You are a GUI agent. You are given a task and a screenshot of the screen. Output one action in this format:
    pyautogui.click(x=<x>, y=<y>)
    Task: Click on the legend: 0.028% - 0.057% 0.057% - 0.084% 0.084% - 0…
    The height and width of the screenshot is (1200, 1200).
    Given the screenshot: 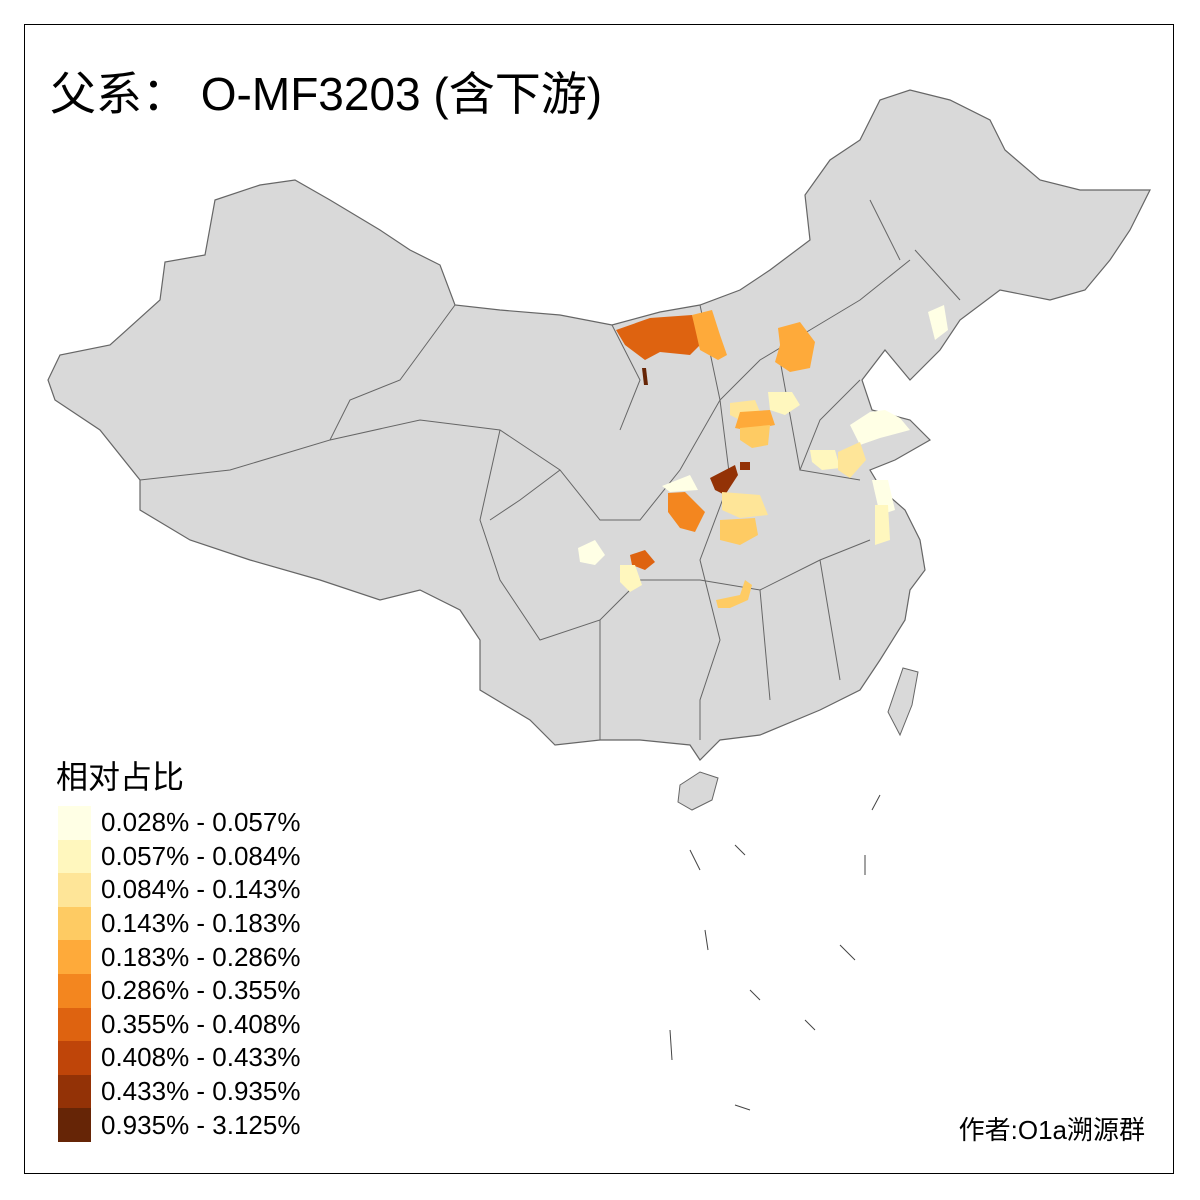 What is the action you would take?
    pyautogui.click(x=179, y=974)
    